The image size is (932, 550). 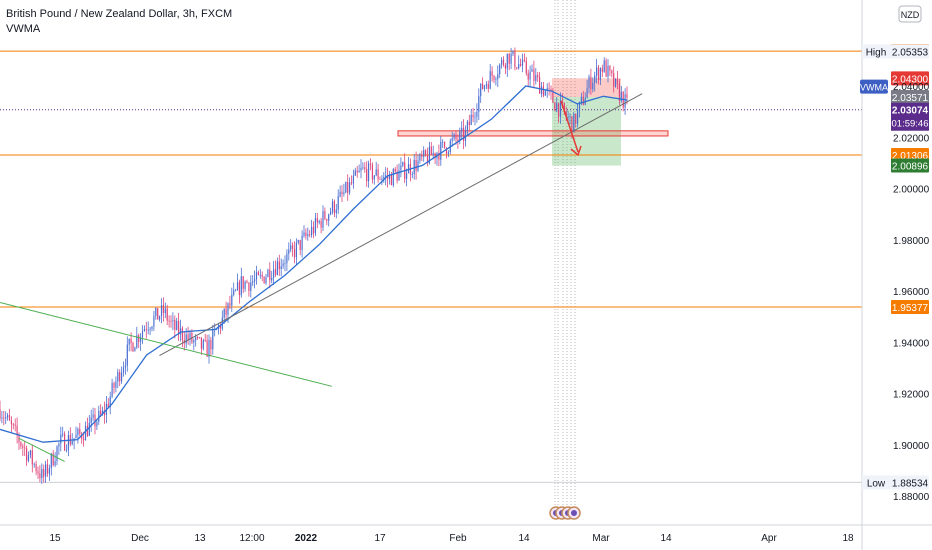 What do you see at coordinates (910, 124) in the screenshot?
I see `countdown-text: 01:59:46` at bounding box center [910, 124].